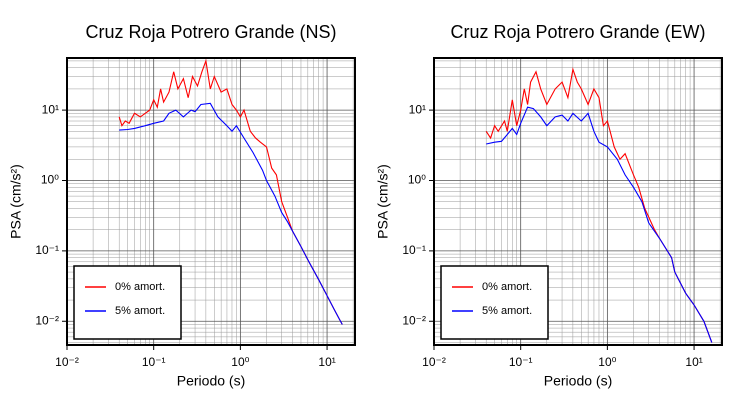 This screenshot has width=730, height=405. I want to click on chart-title: Cruz Roja Potrero Grande (EW), so click(577, 32).